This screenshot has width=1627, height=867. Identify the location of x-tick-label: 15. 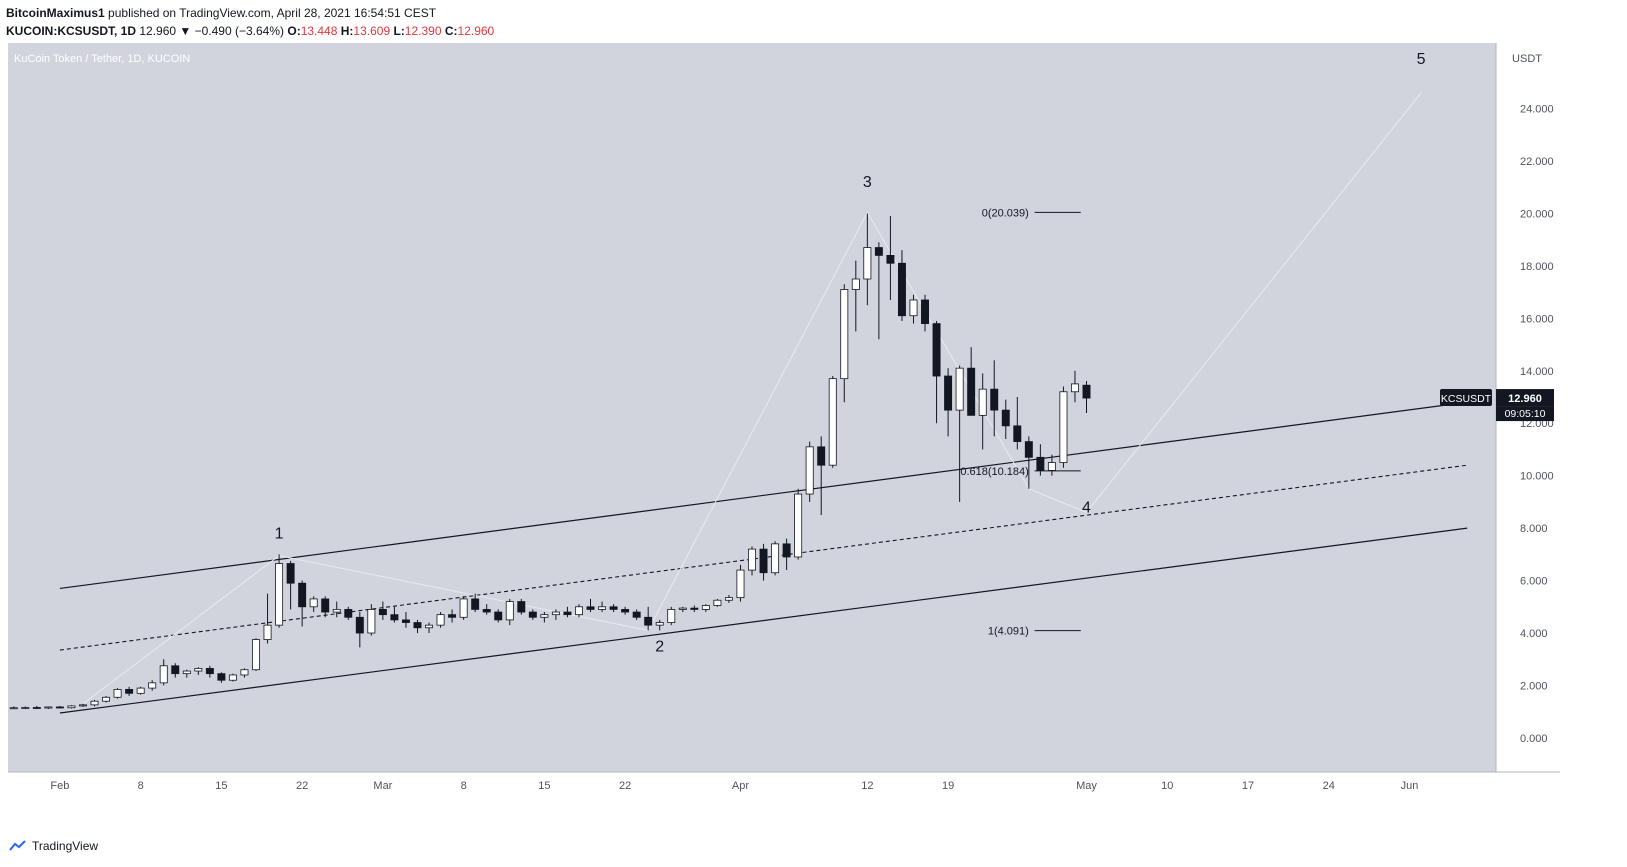
(221, 786).